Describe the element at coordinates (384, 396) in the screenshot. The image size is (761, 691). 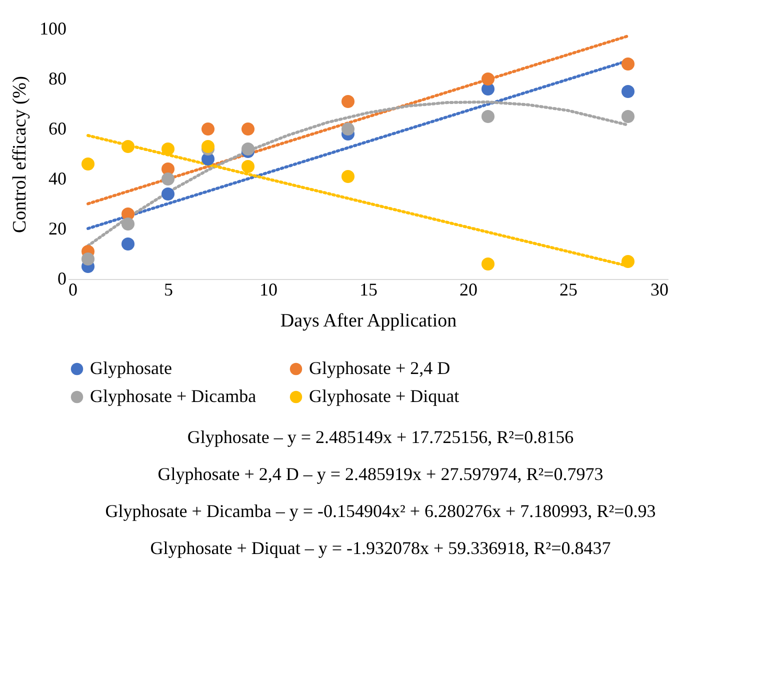
I see `legend-label: Glyphosate + Diquat` at that location.